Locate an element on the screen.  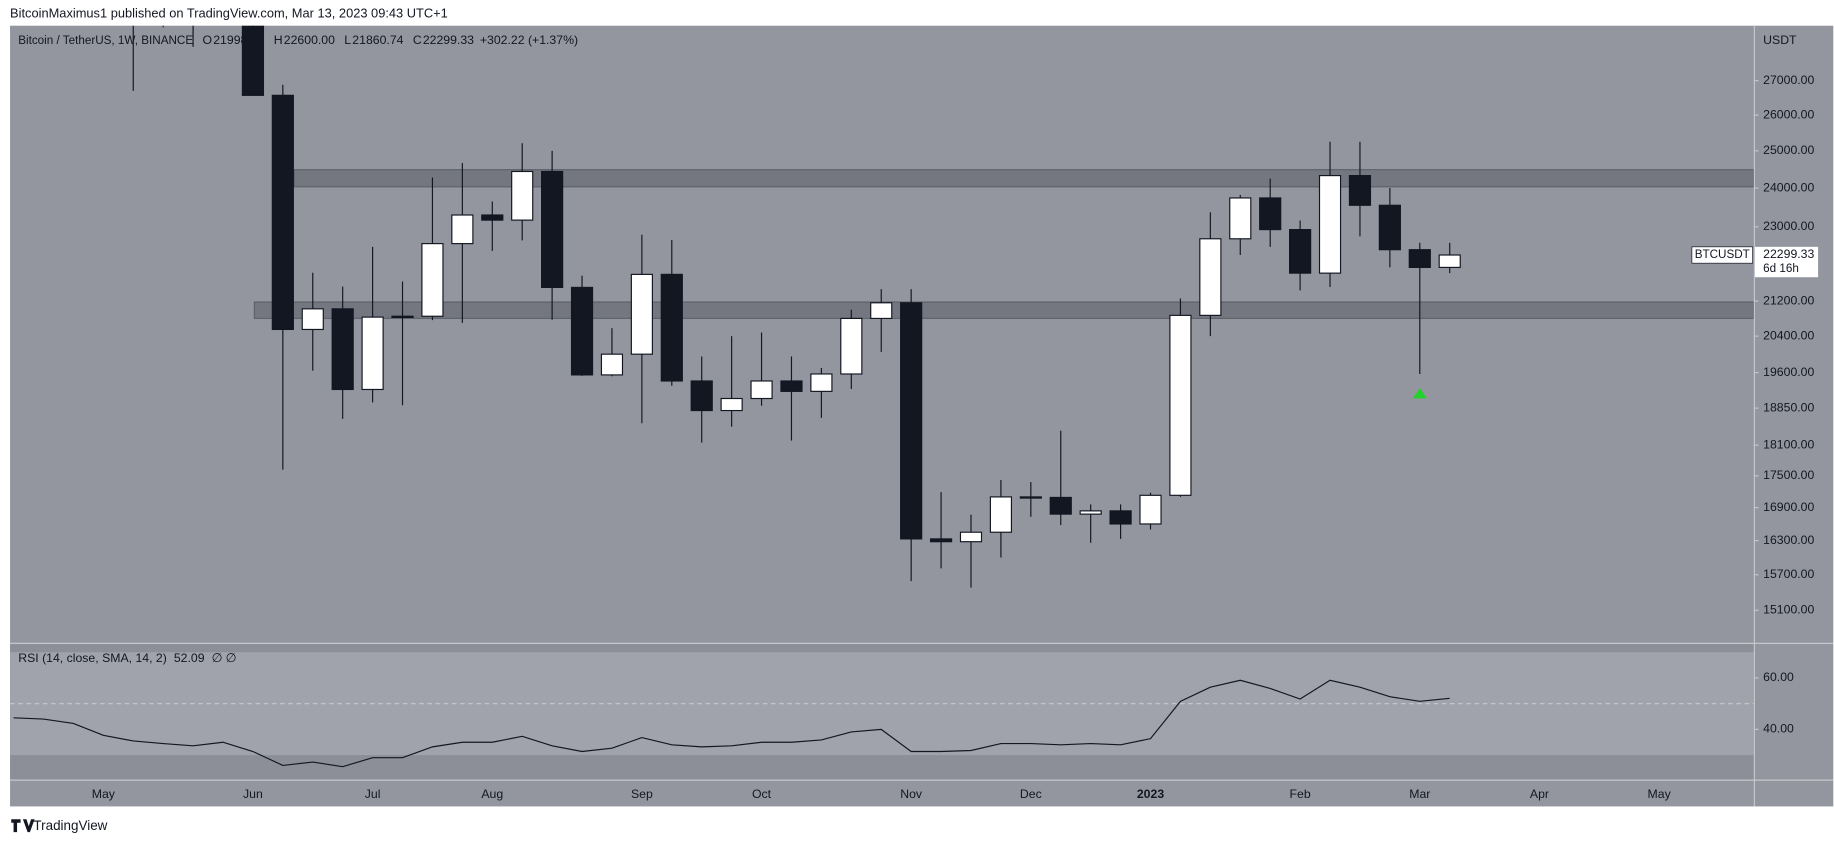
x-tick-label: Feb is located at coordinates (1300, 794).